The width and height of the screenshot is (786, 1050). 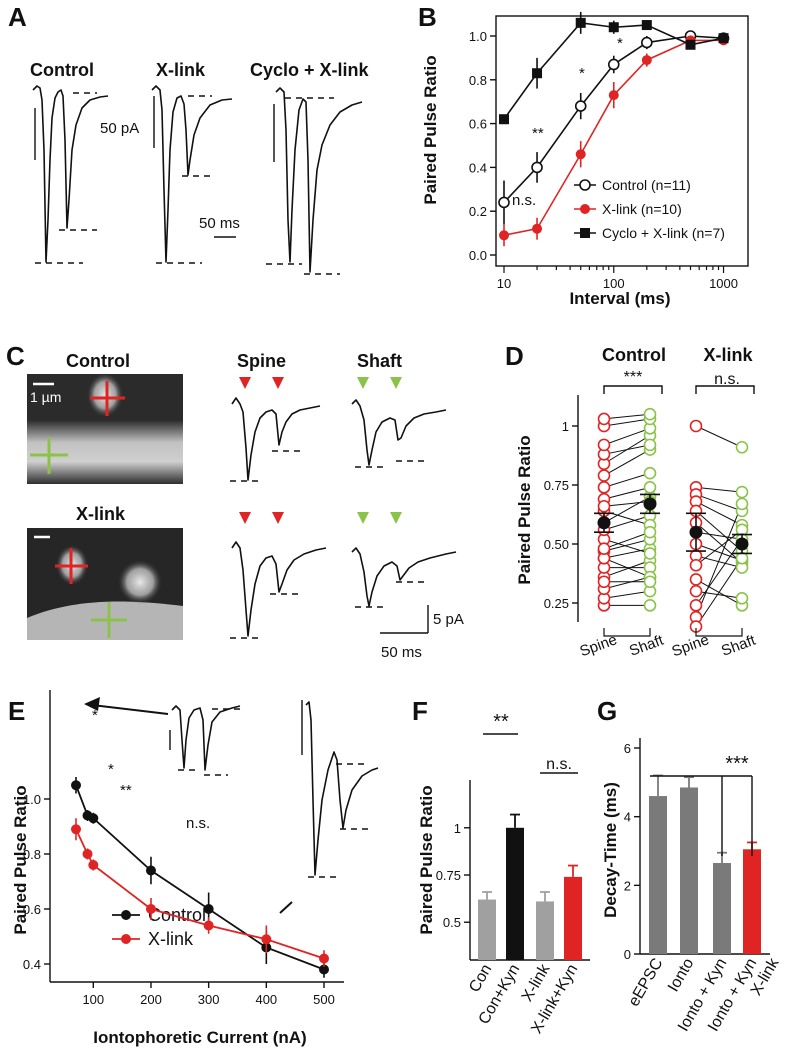 I want to click on panel-c-control-spine-trace, so click(x=276, y=439).